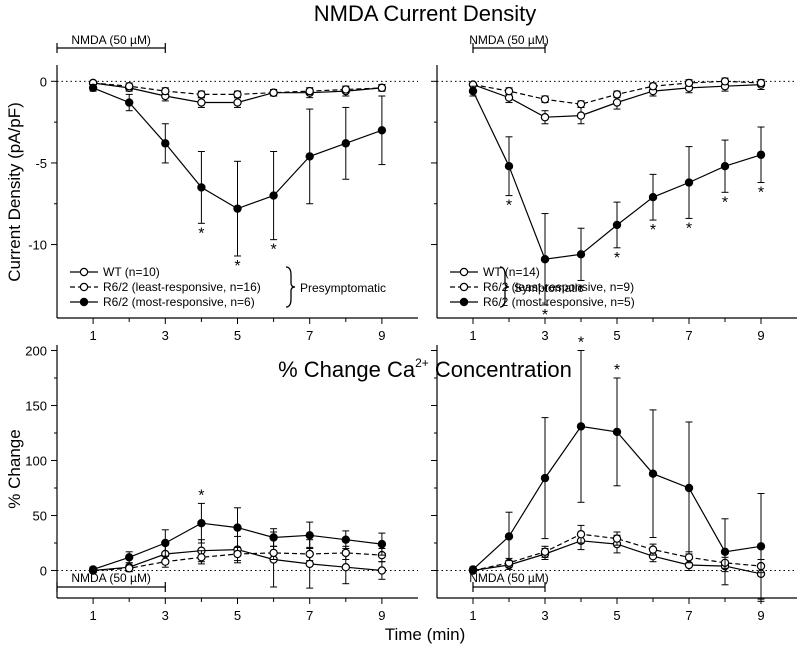 Image resolution: width=800 pixels, height=648 pixels. What do you see at coordinates (500, 369) in the screenshot?
I see `bottom-title-rest: Concentration` at bounding box center [500, 369].